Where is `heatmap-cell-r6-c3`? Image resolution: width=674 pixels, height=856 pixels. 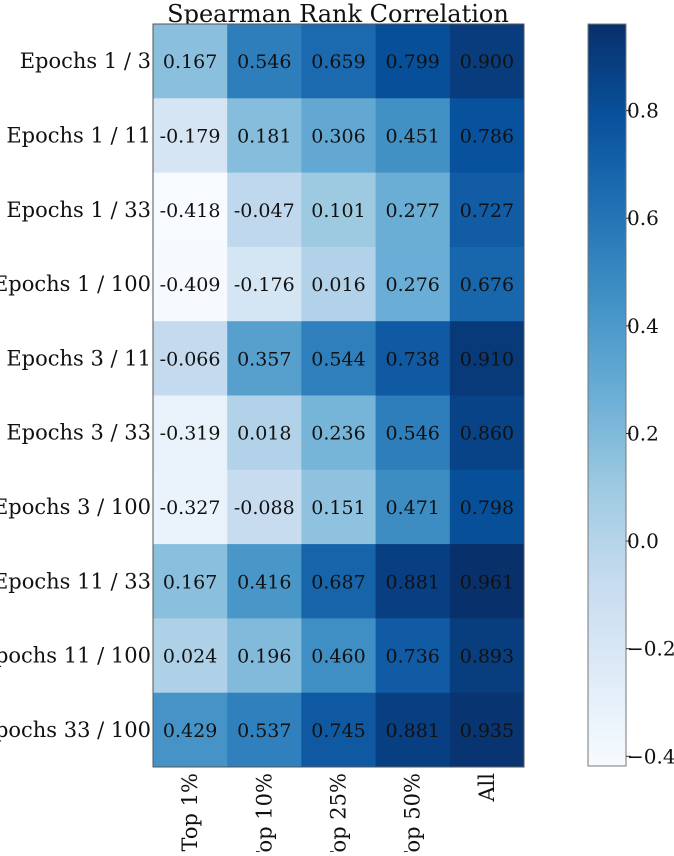
heatmap-cell-r6-c3 is located at coordinates (413, 507).